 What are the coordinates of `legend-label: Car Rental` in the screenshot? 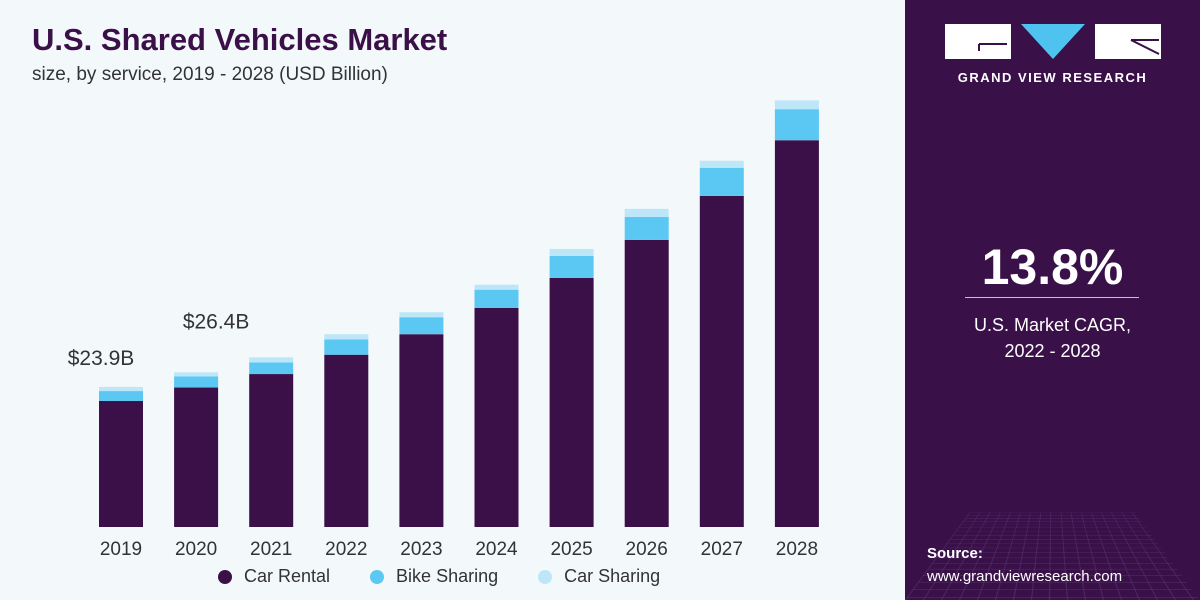 It's located at (287, 576).